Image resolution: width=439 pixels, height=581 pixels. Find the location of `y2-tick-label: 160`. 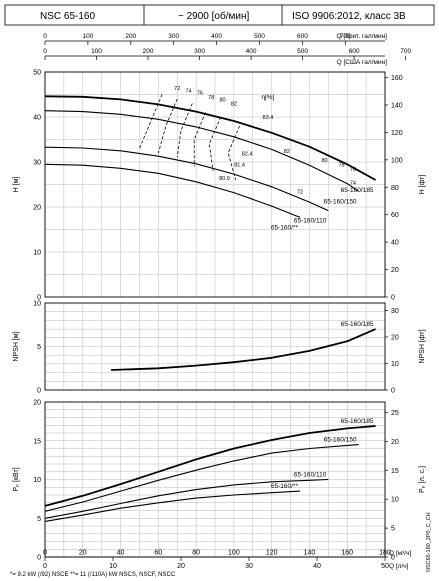

y2-tick-label: 160 is located at coordinates (397, 78).